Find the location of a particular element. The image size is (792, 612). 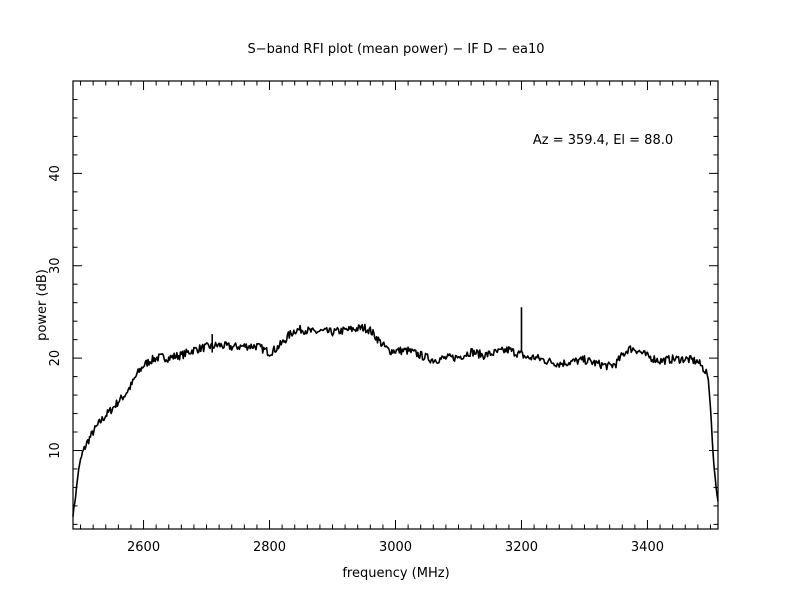

x-tick-label: 3000 is located at coordinates (395, 547).